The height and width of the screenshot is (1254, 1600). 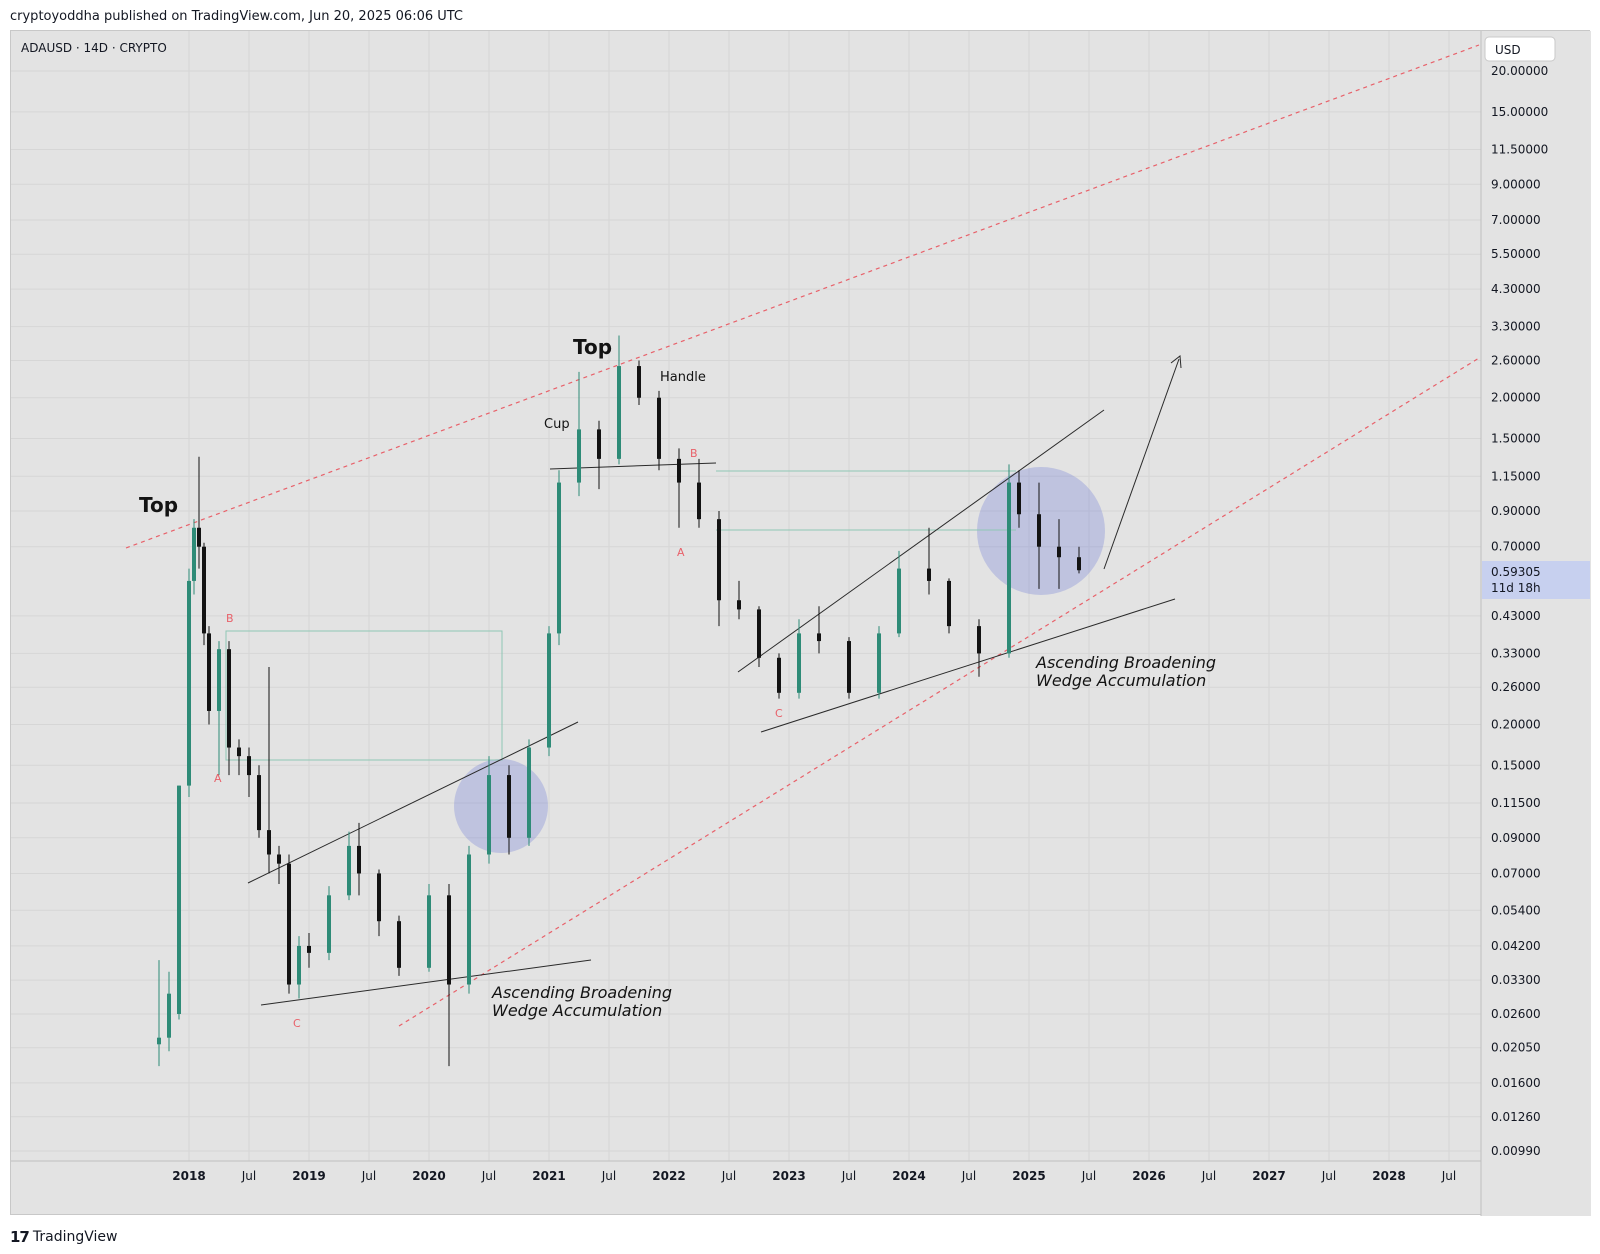 What do you see at coordinates (1516, 765) in the screenshot?
I see `price-tick-label: 0.15000` at bounding box center [1516, 765].